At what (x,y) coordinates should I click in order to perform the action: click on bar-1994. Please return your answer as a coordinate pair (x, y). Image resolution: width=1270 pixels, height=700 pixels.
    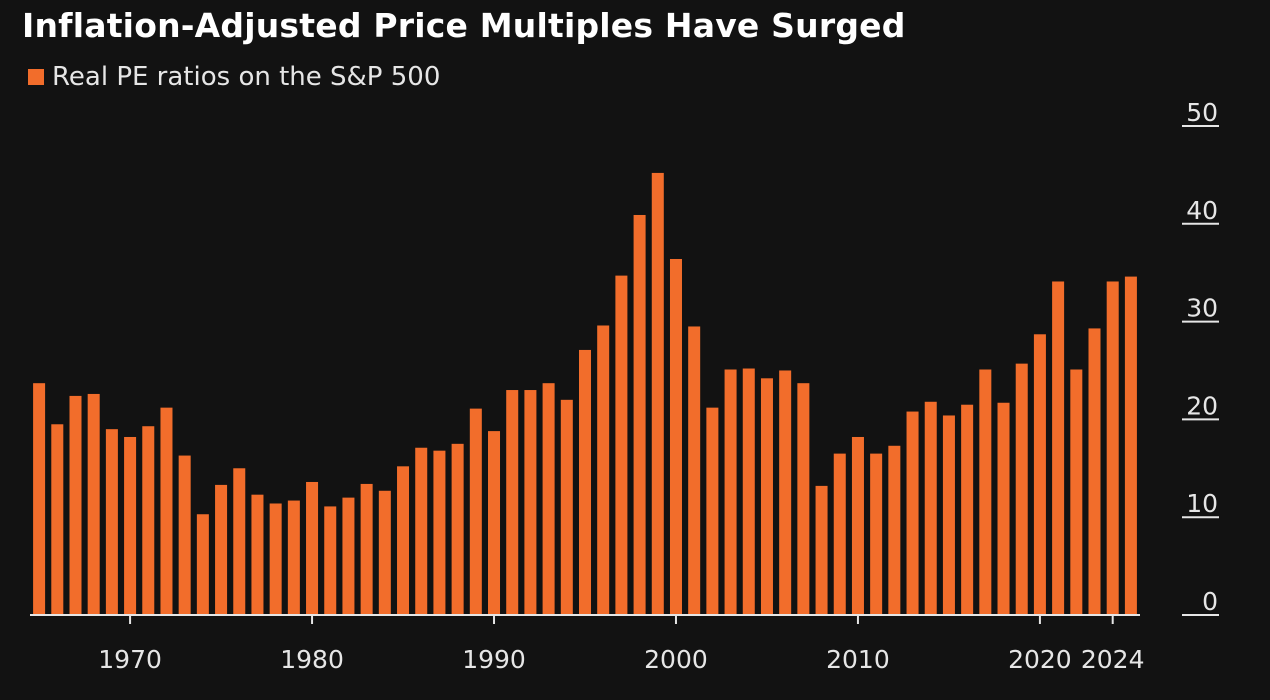
    Looking at the image, I should click on (566, 506).